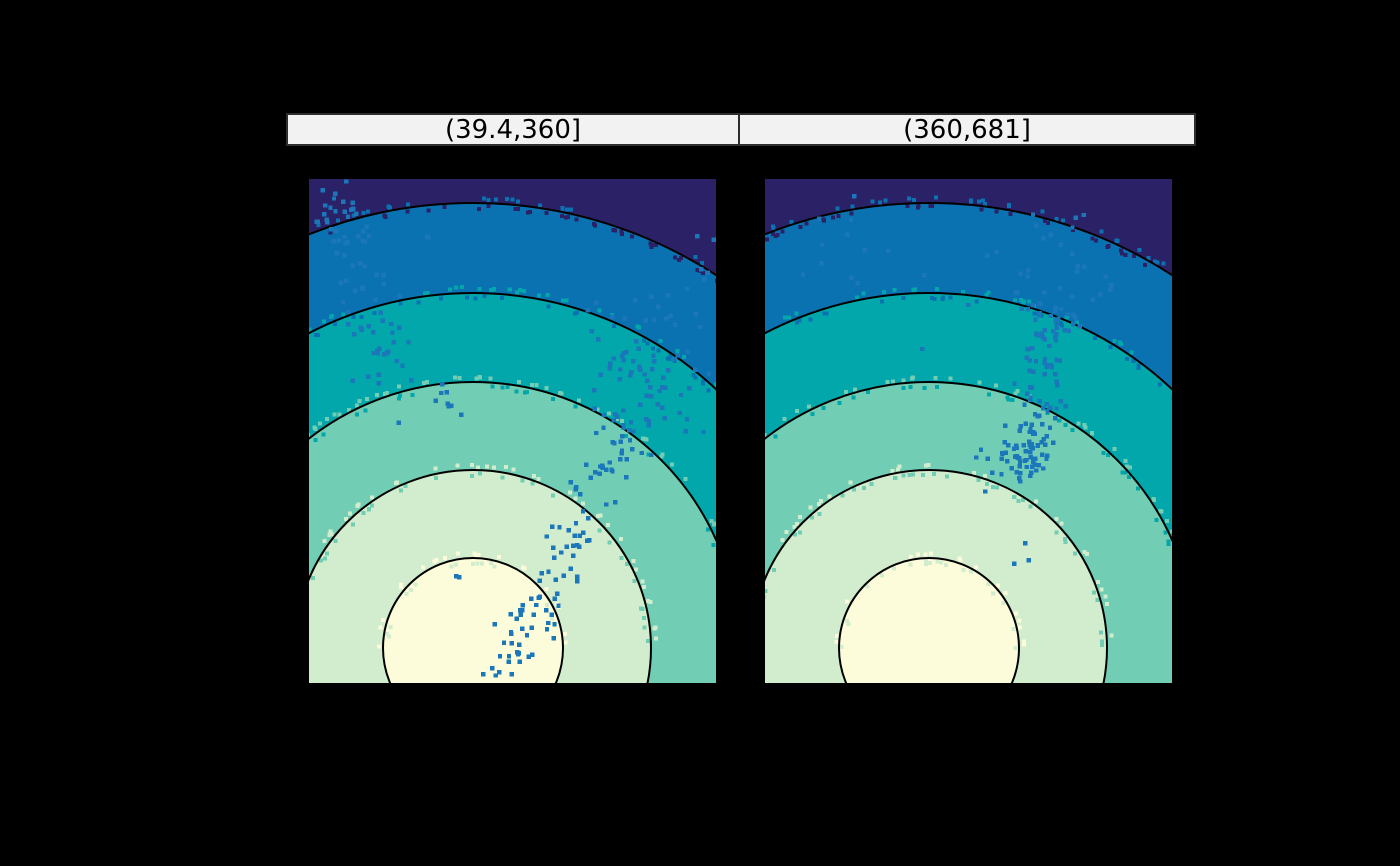 The height and width of the screenshot is (866, 1400). I want to click on facet-strip-2: (360,681], so click(967, 129).